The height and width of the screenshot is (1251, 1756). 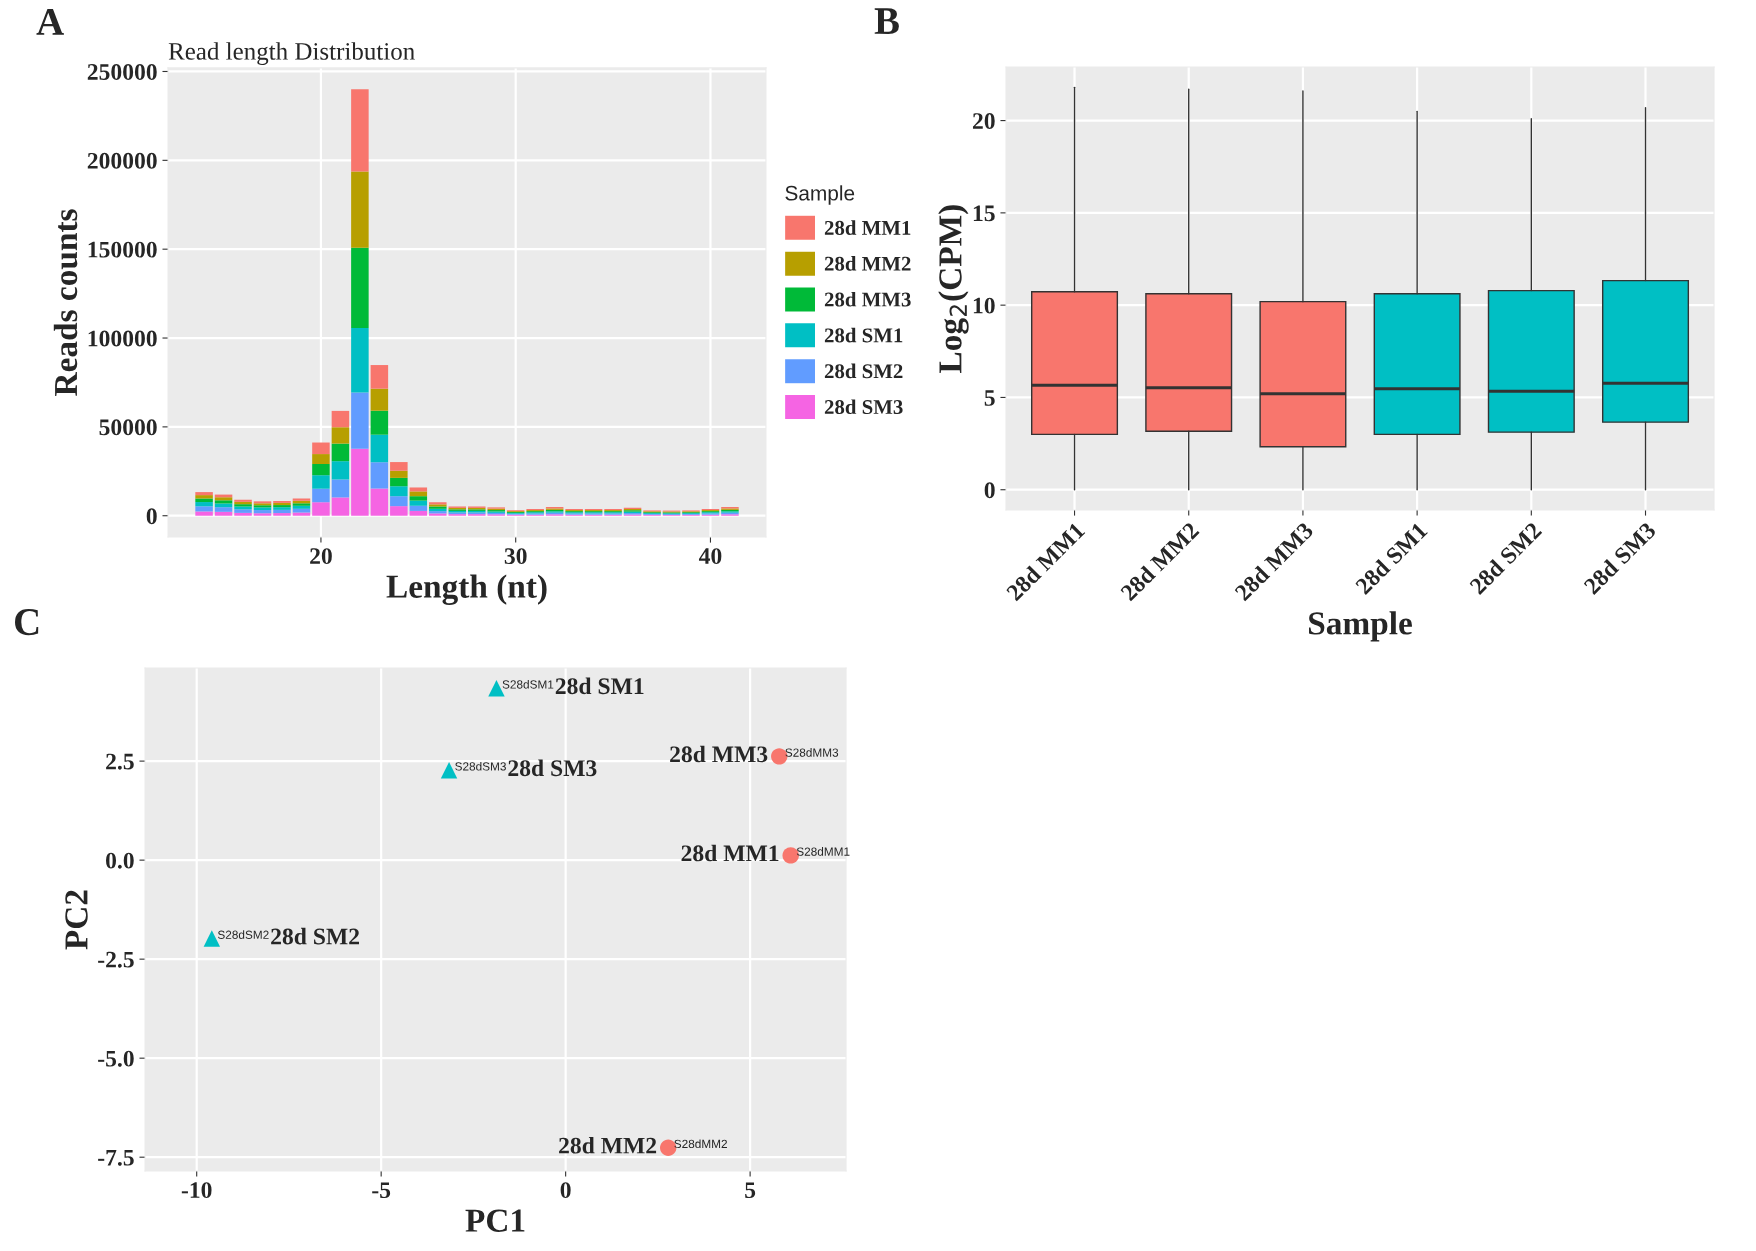 I want to click on data-label: S28dMM1, so click(x=823, y=851).